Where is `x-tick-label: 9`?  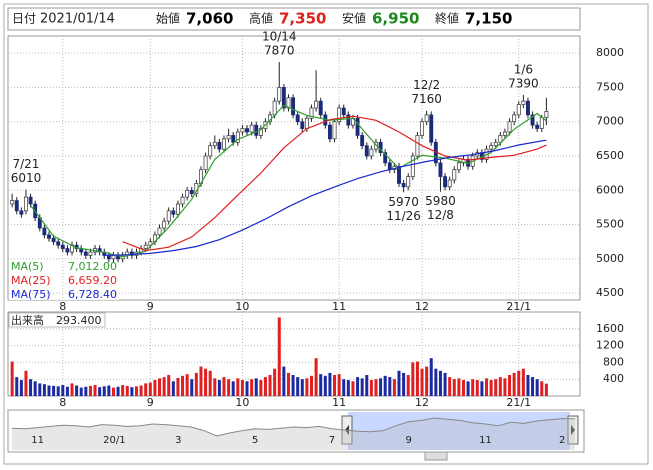
x-tick-label: 9 is located at coordinates (150, 306).